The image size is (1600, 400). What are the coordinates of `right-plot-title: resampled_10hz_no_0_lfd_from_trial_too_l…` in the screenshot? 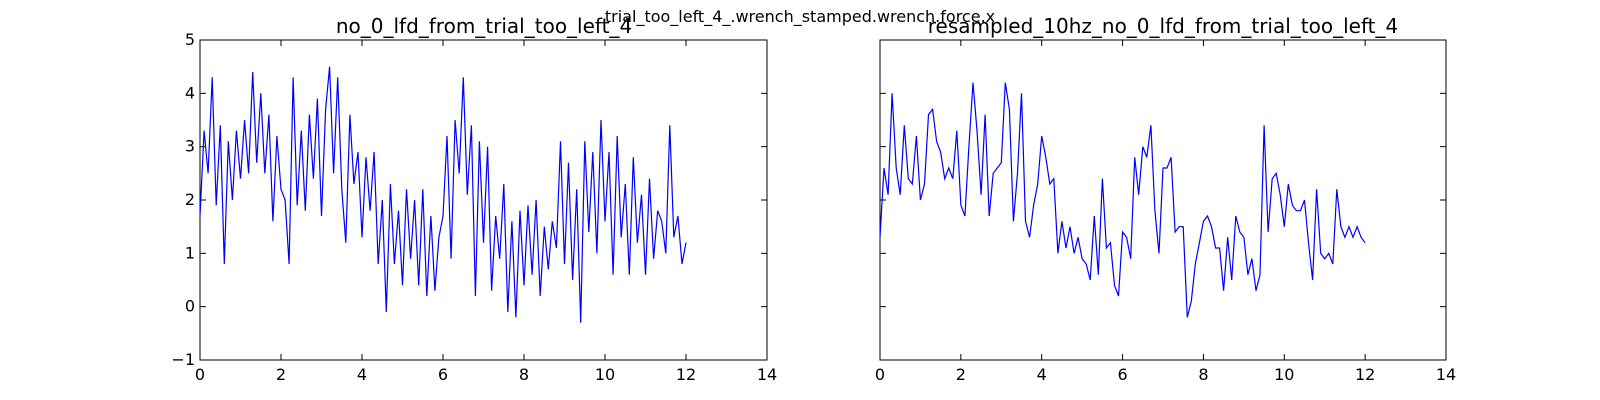 It's located at (1163, 26).